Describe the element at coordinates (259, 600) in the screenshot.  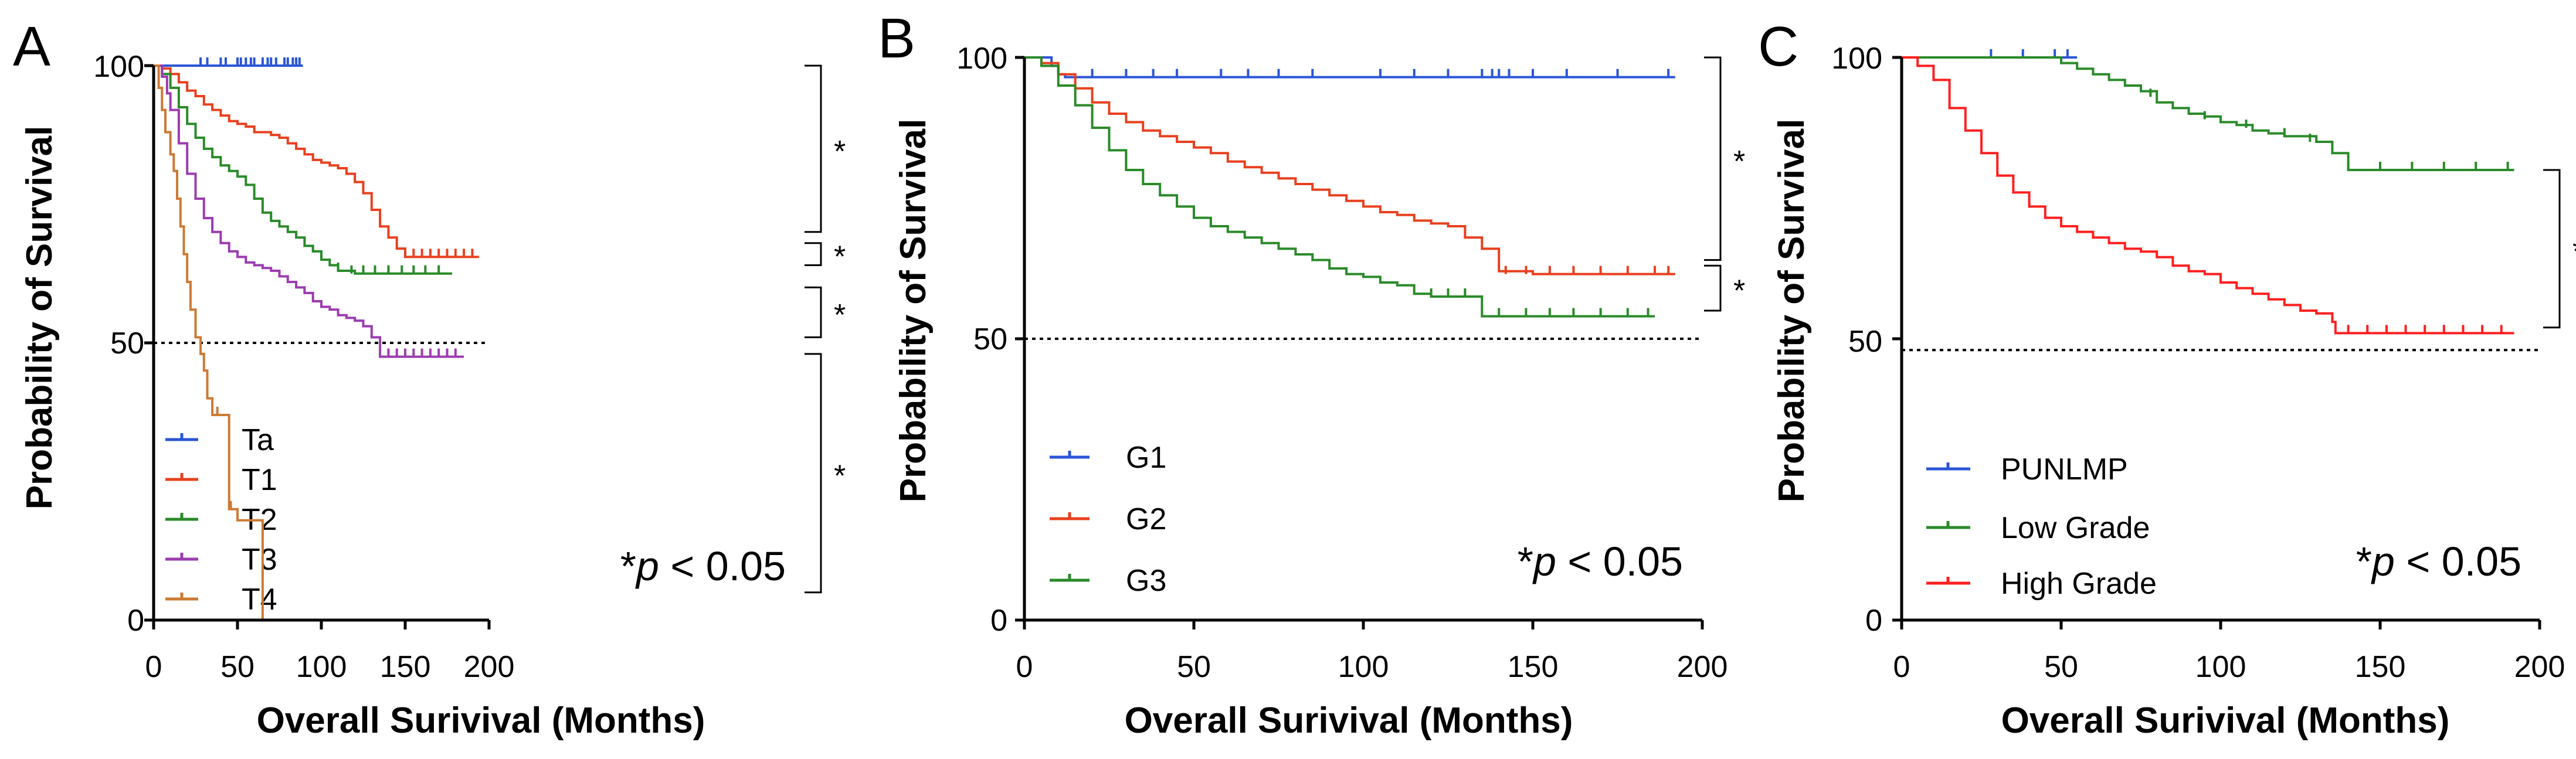
I see `legend-label: T4` at that location.